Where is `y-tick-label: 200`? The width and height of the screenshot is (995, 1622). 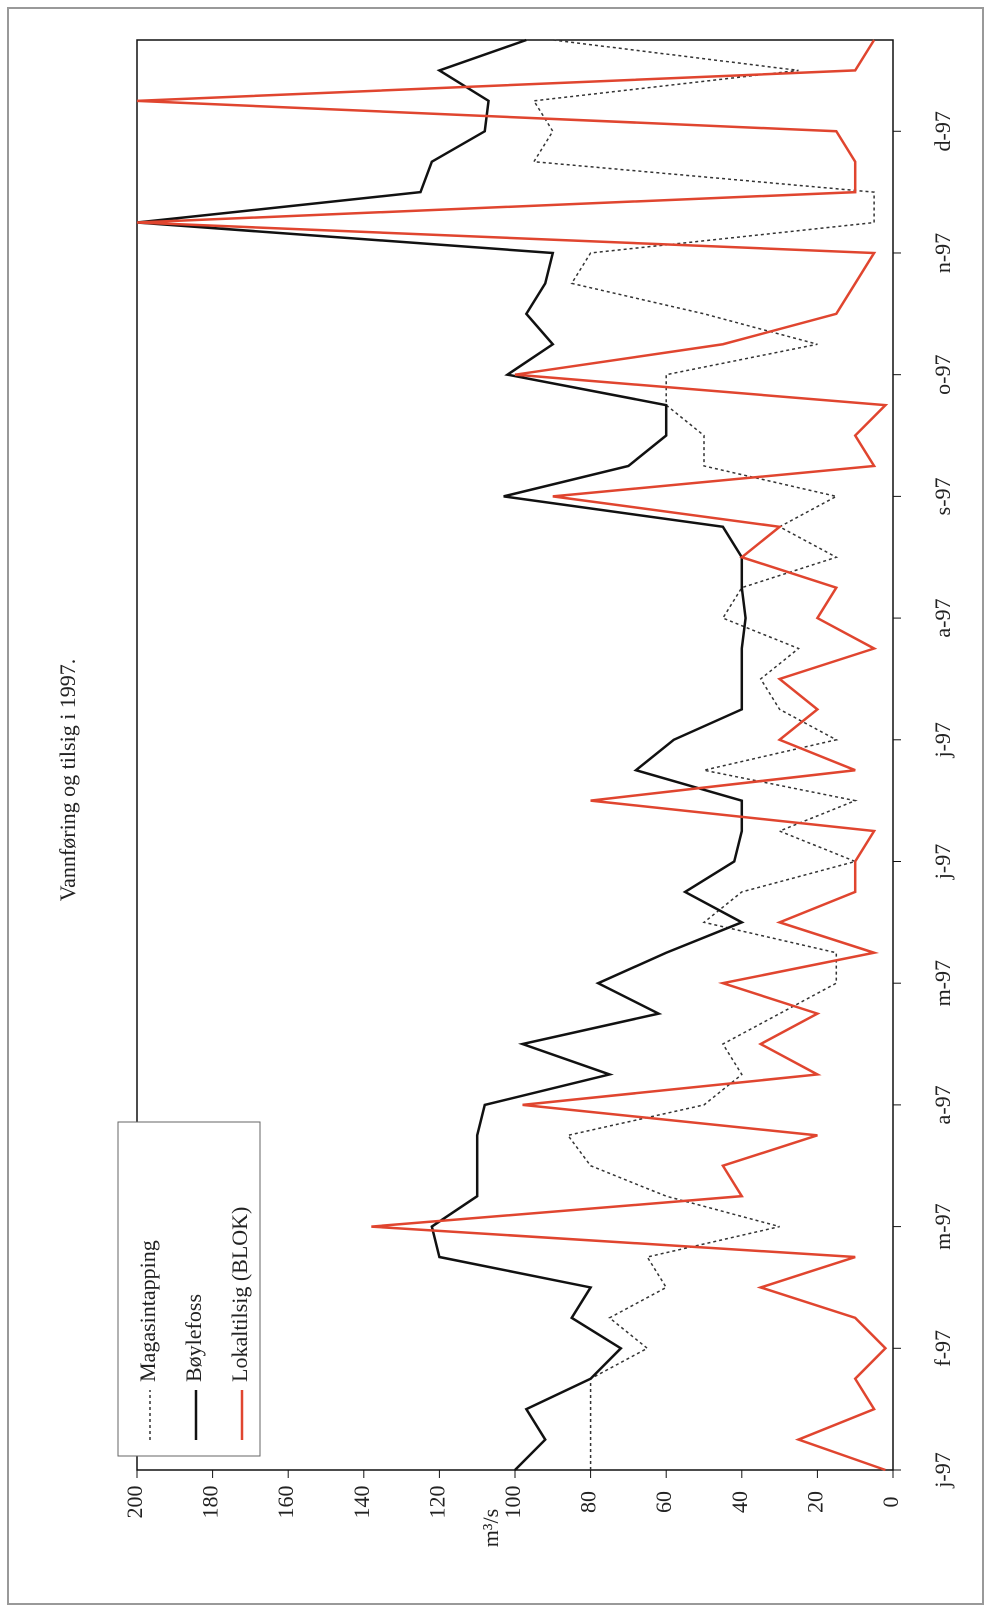 y-tick-label: 200 is located at coordinates (134, 1502).